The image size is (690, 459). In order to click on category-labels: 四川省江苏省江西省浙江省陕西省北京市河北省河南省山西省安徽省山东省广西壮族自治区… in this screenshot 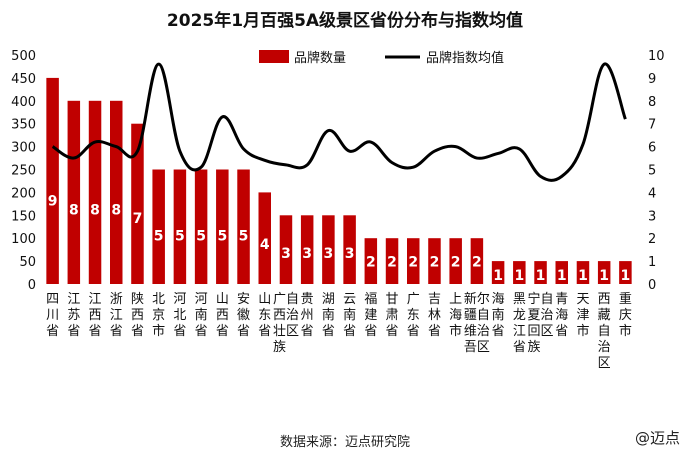, I will do `click(339, 331)`.